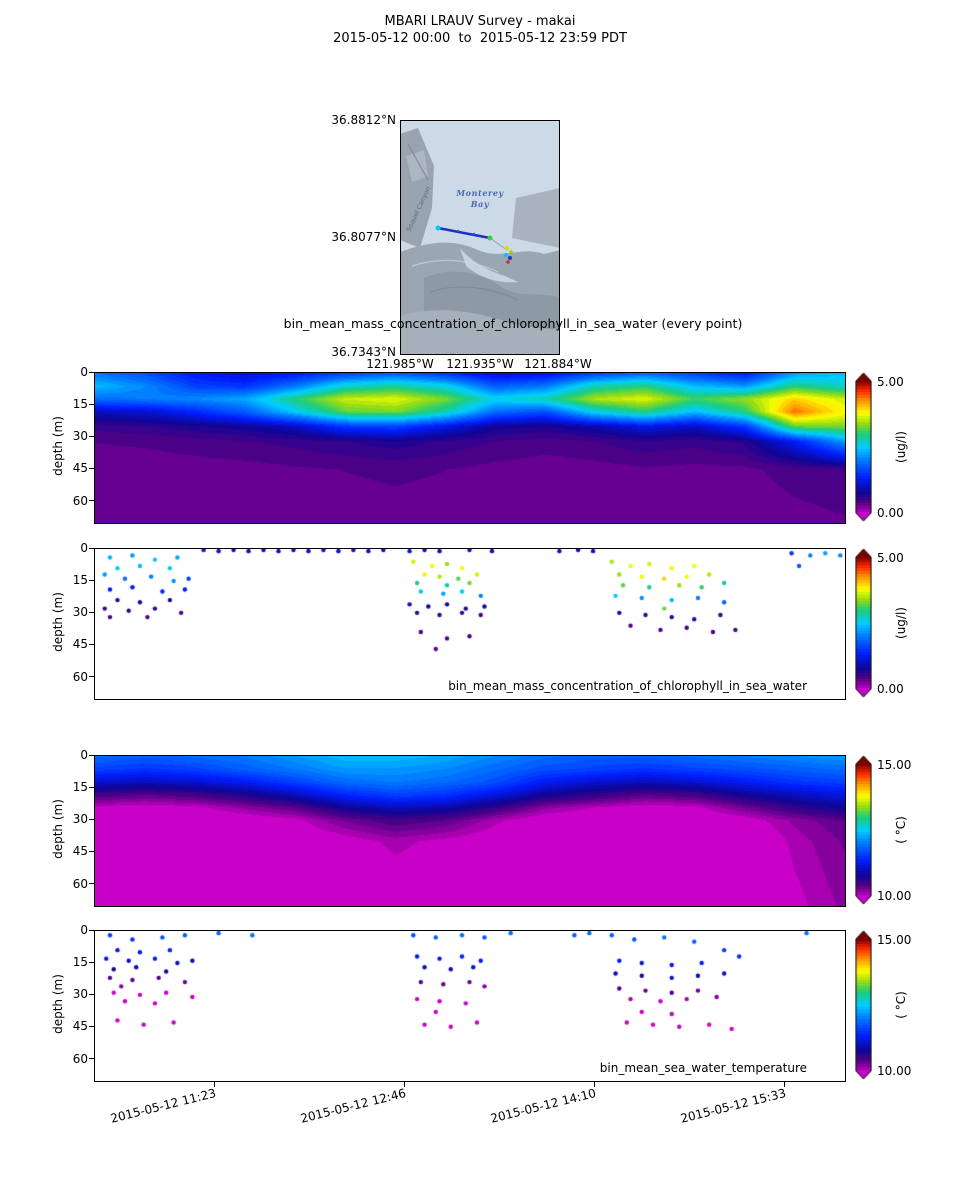 This screenshot has height=1200, width=960. Describe the element at coordinates (558, 364) in the screenshot. I see `map-lon-label-right: 121.884°W` at that location.